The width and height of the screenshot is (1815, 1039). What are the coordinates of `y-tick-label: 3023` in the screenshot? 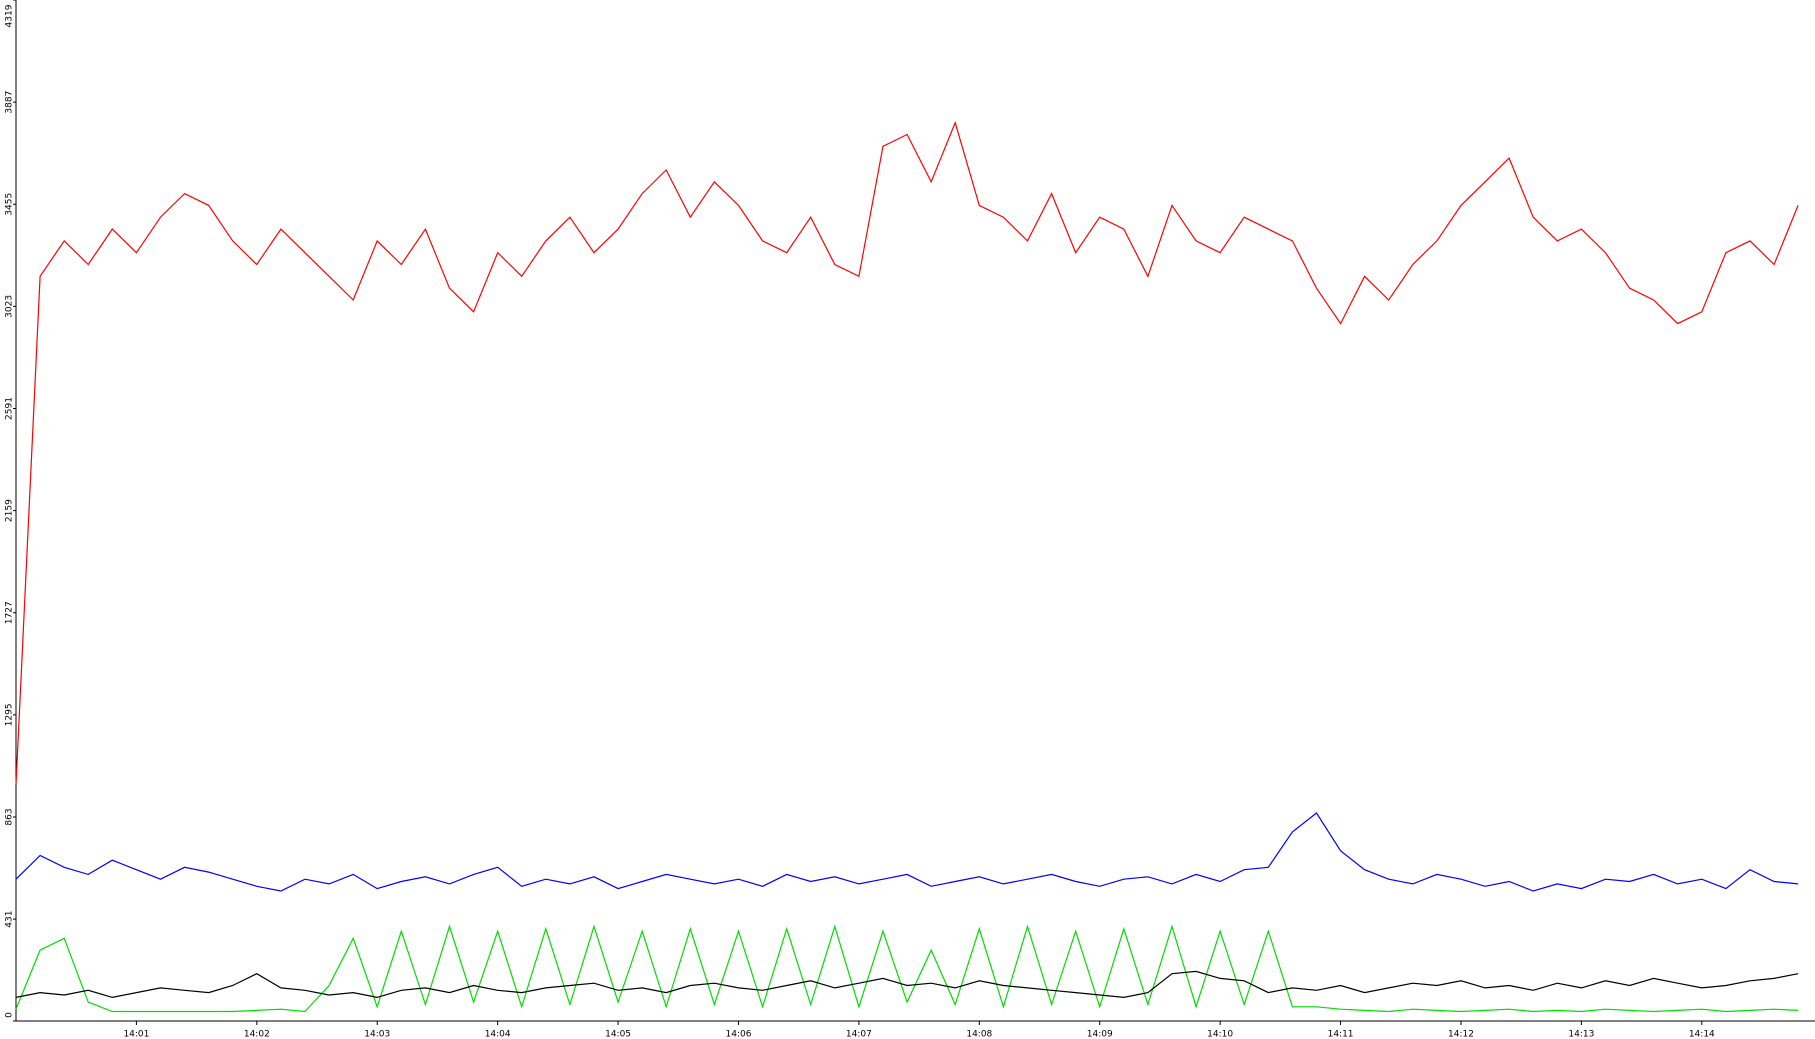 It's located at (10, 306).